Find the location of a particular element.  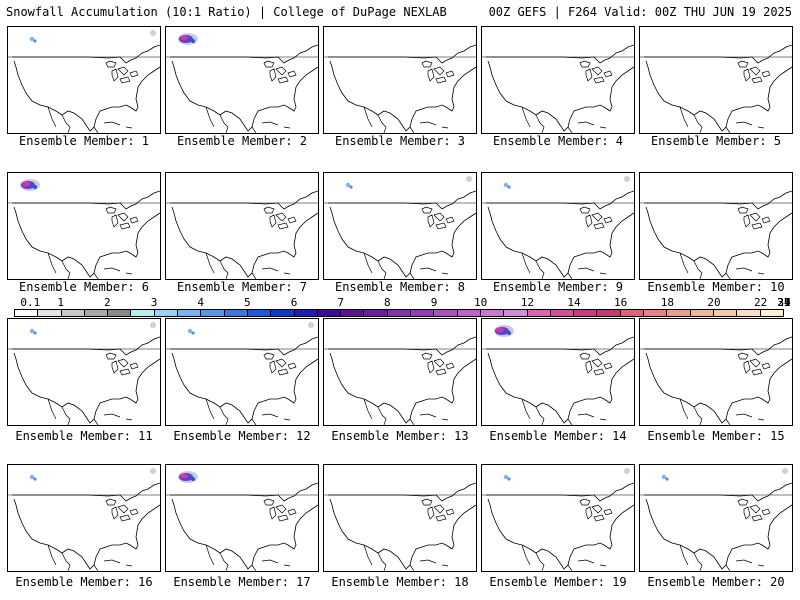

ensemble-member-label: Ensemble Member: 20 is located at coordinates (716, 582).